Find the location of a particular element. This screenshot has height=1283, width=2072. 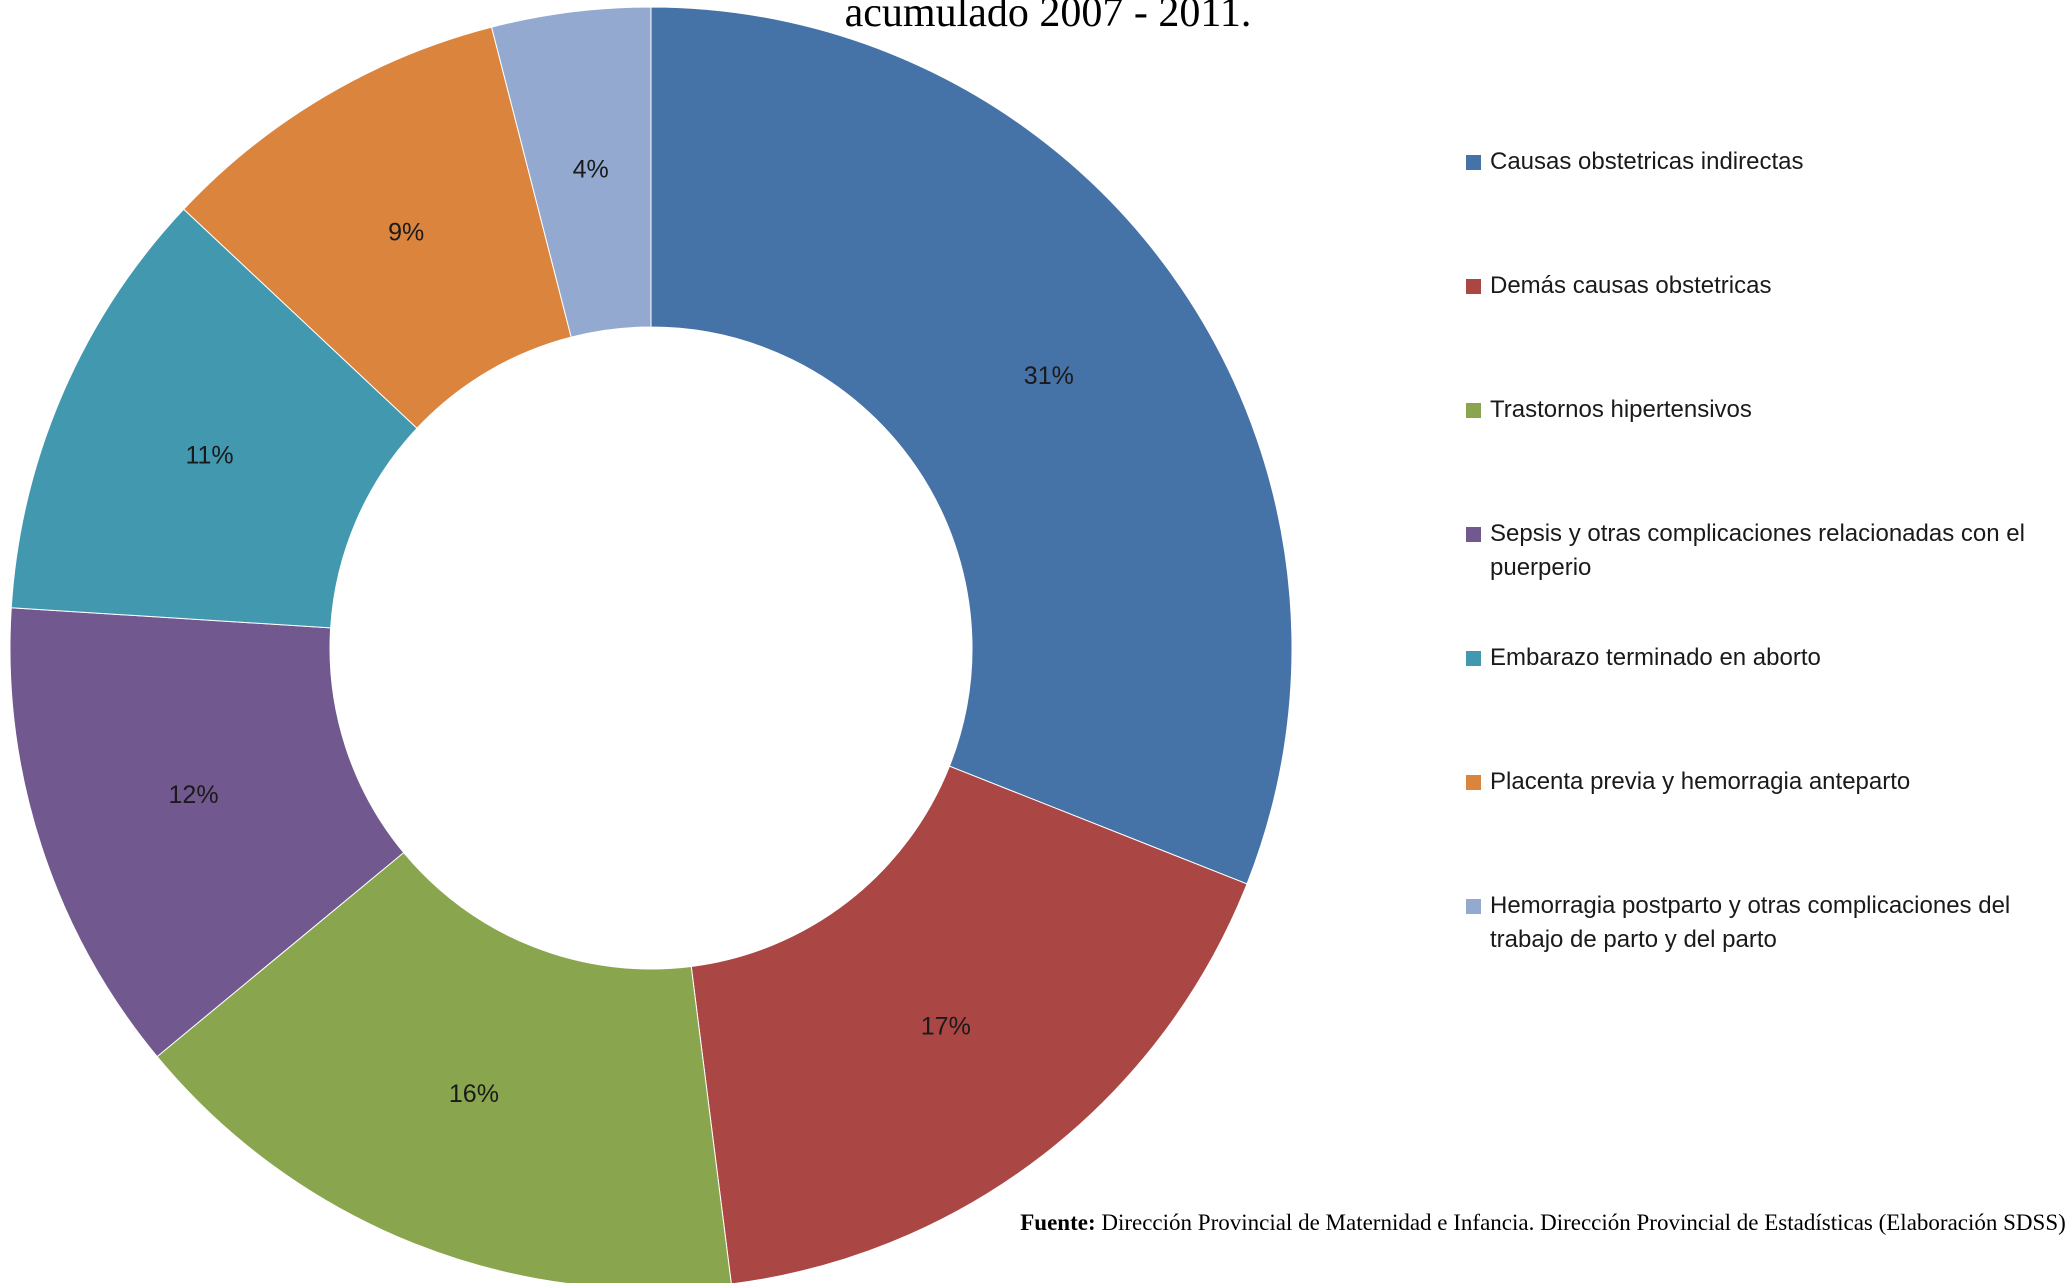

legend-label: Causas obstetricas indirectas is located at coordinates (1647, 161).